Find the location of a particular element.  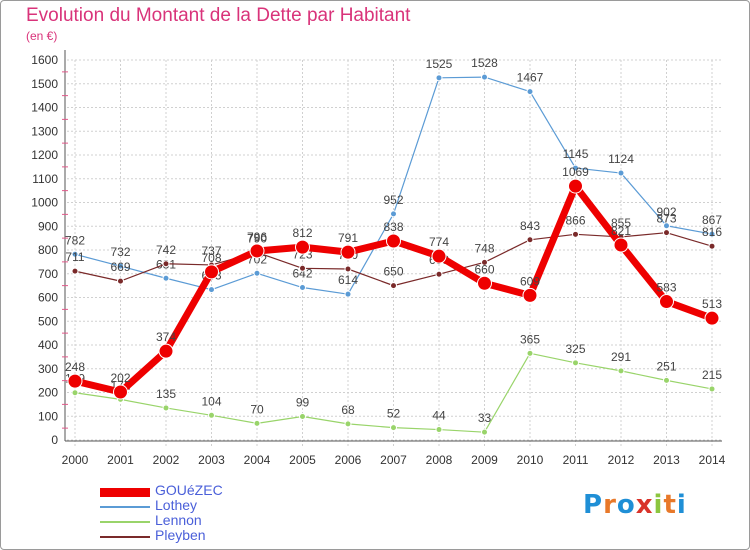

y-tick-label: 1400 is located at coordinates (44, 108).